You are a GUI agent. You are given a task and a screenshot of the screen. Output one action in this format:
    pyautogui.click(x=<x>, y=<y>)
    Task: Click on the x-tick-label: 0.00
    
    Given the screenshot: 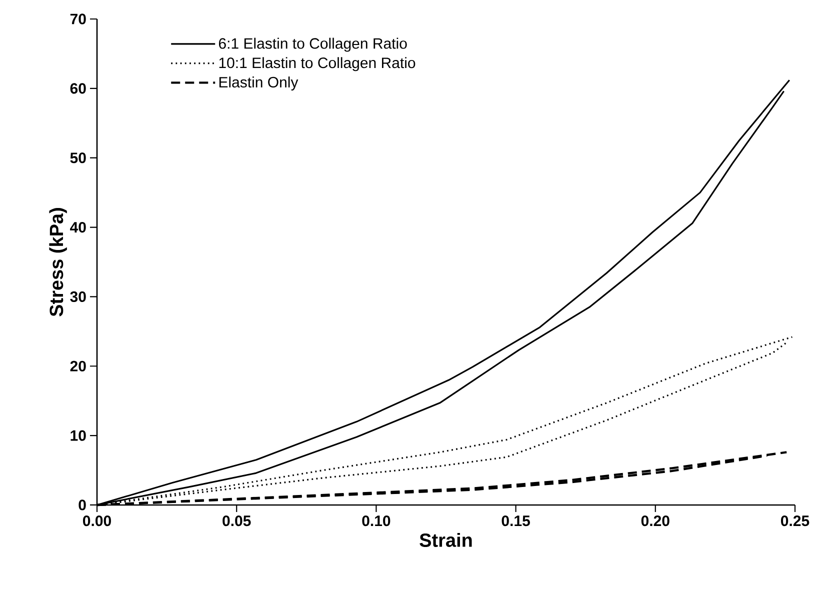 What is the action you would take?
    pyautogui.click(x=97, y=521)
    